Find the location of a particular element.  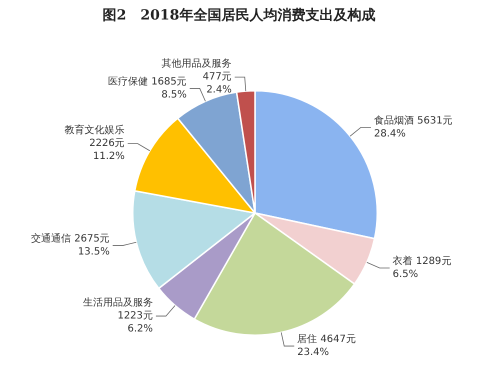

slice-label: 生活用品及服务 is located at coordinates (117, 302).